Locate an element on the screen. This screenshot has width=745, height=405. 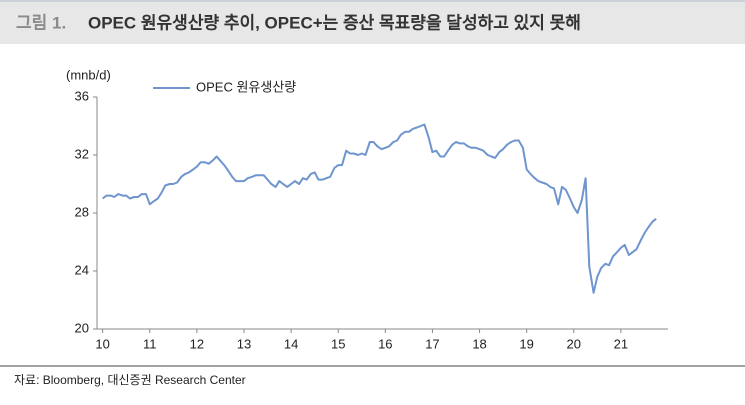
x-tick-label: 19 is located at coordinates (526, 343).